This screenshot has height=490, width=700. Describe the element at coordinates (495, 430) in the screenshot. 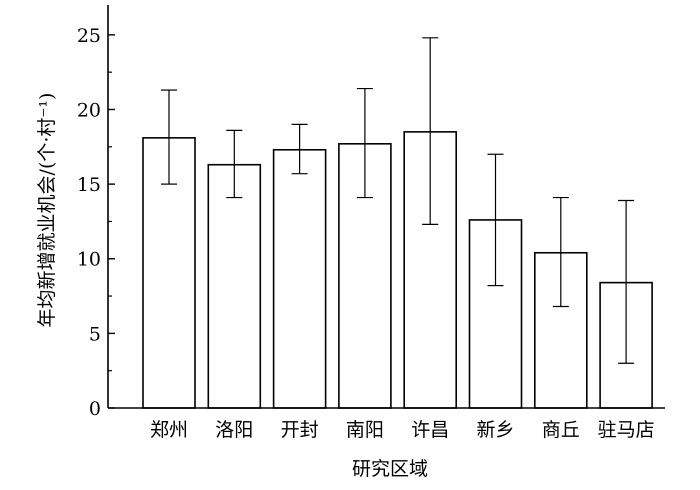

I see `x-category-label: 新乡` at that location.